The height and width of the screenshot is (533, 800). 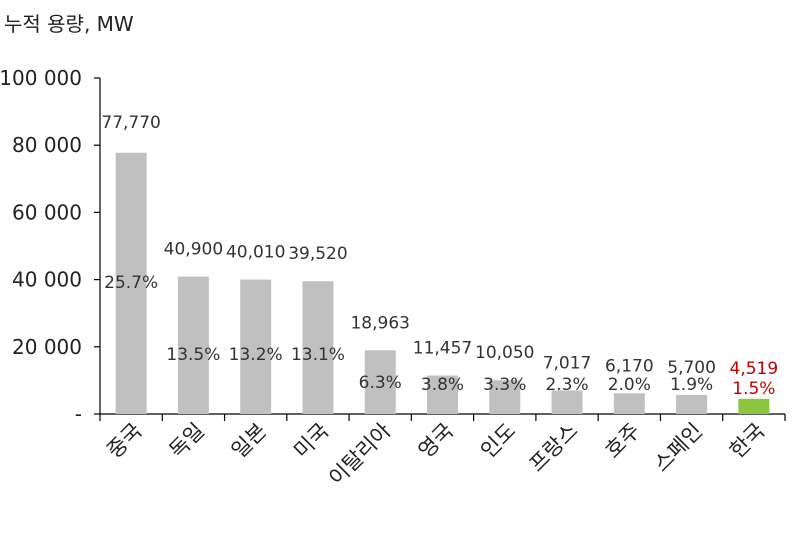 I want to click on share-label: 3.3%, so click(x=504, y=385).